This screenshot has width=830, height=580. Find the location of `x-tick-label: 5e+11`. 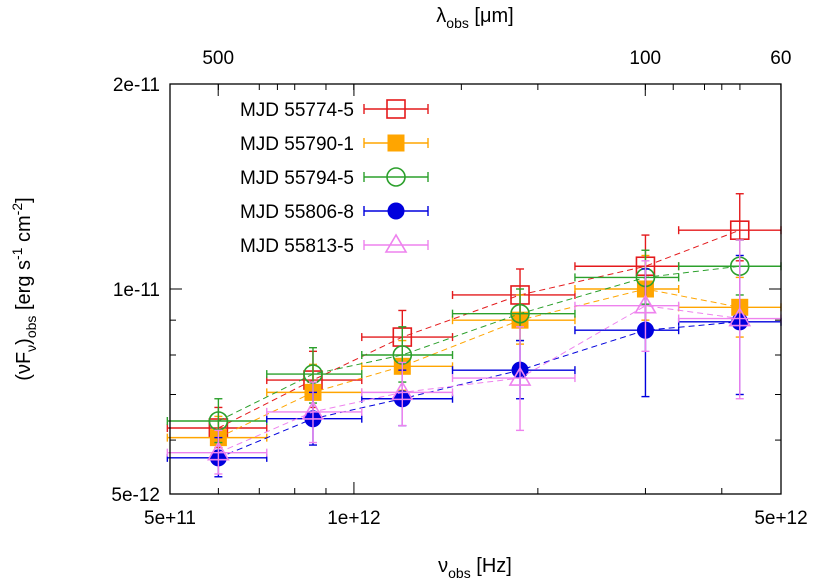

x-tick-label: 5e+11 is located at coordinates (170, 518).